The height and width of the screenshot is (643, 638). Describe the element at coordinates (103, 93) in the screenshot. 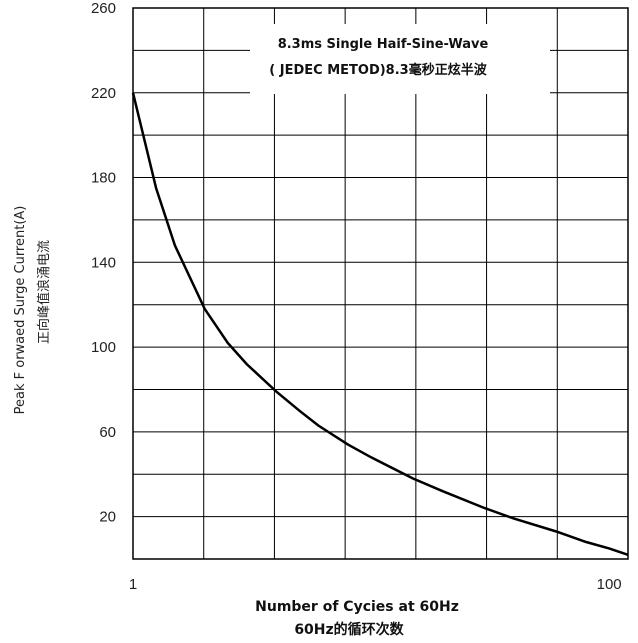

I see `y-tick-label: 220` at that location.